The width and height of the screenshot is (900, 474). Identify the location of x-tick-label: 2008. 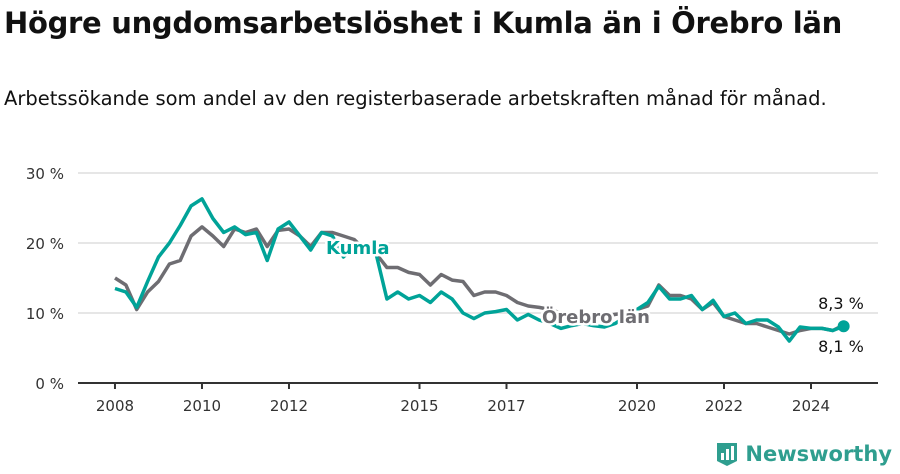
(115, 406).